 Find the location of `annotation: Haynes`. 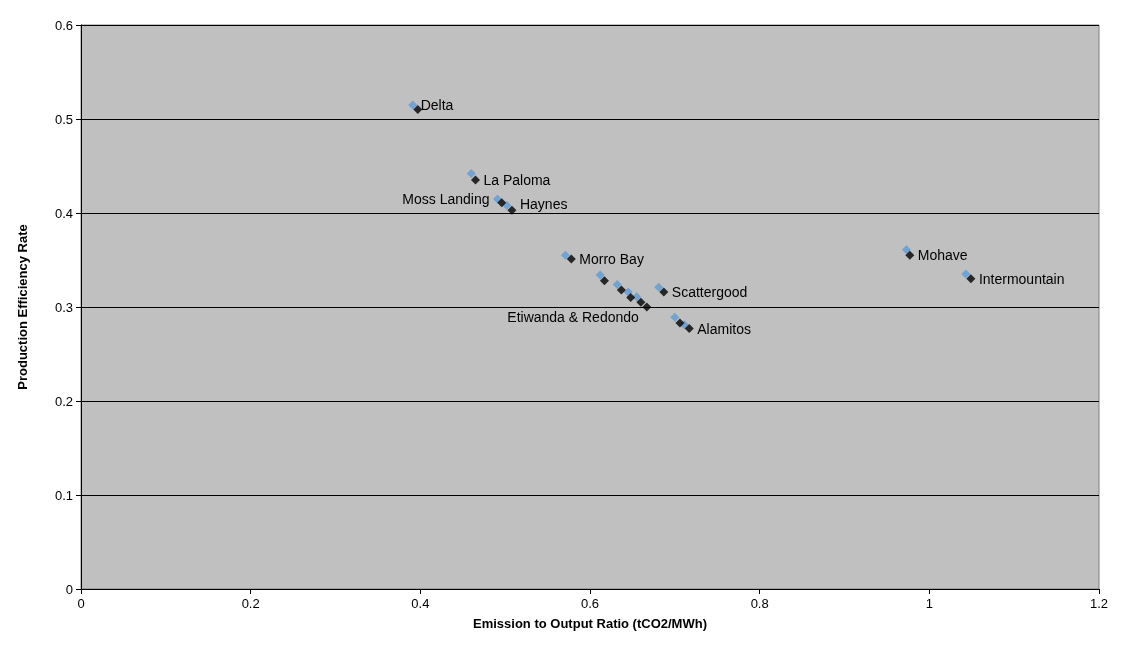

annotation: Haynes is located at coordinates (543, 204).